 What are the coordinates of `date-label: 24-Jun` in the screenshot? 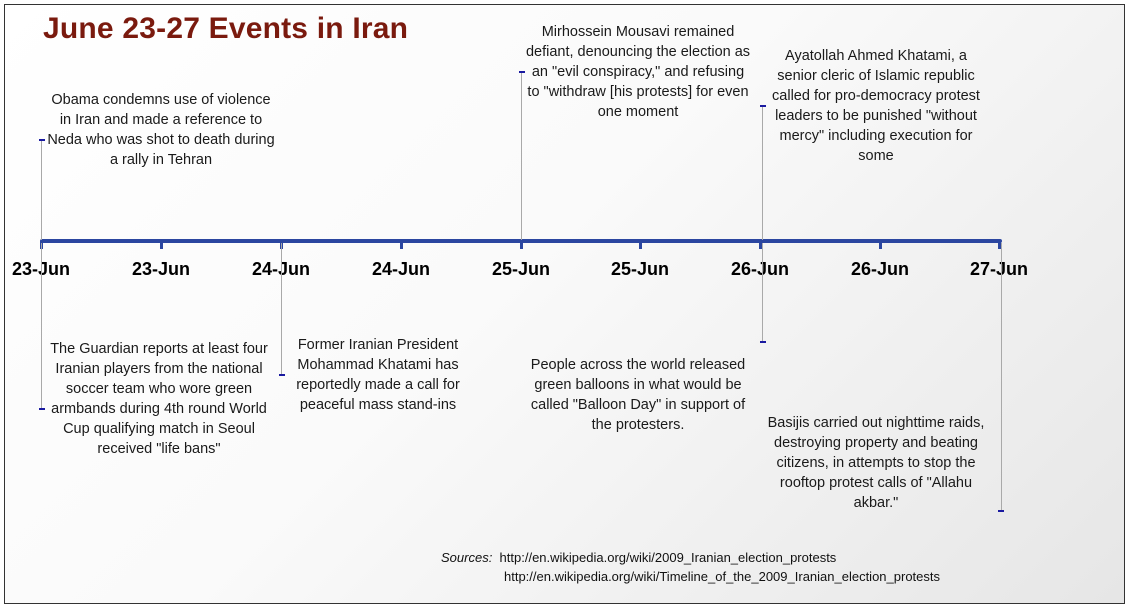 It's located at (401, 269).